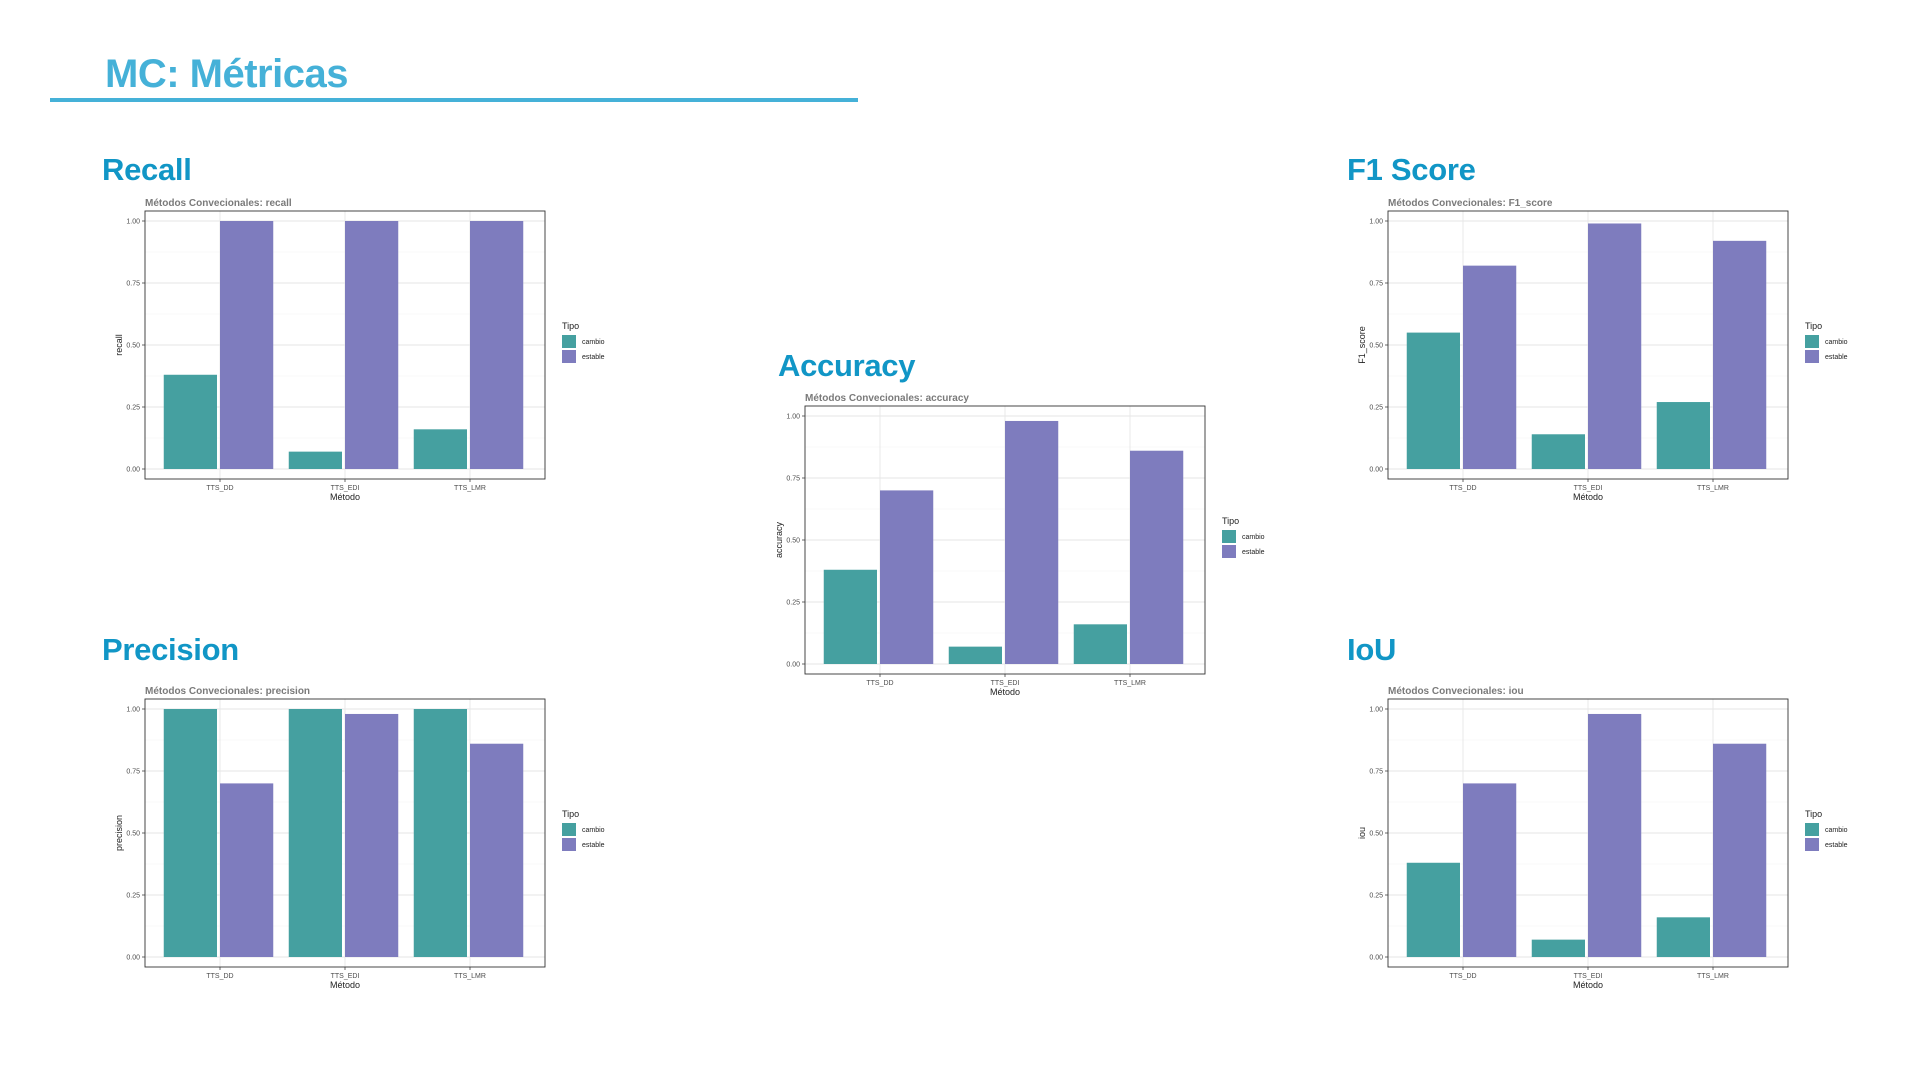  I want to click on y-axis-label: iou, so click(1362, 833).